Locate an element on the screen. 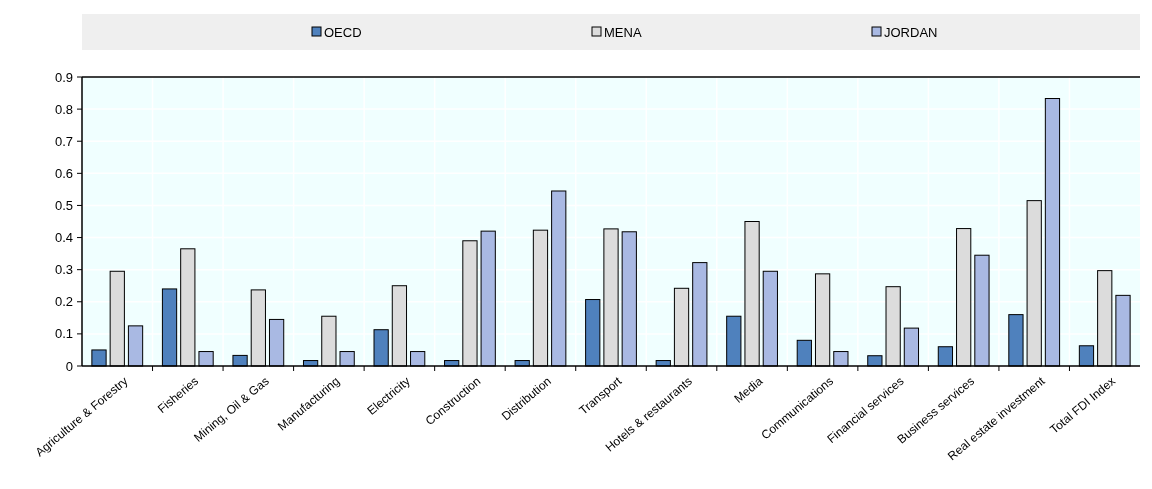  y-tick-label: 0.6 is located at coordinates (63, 173).